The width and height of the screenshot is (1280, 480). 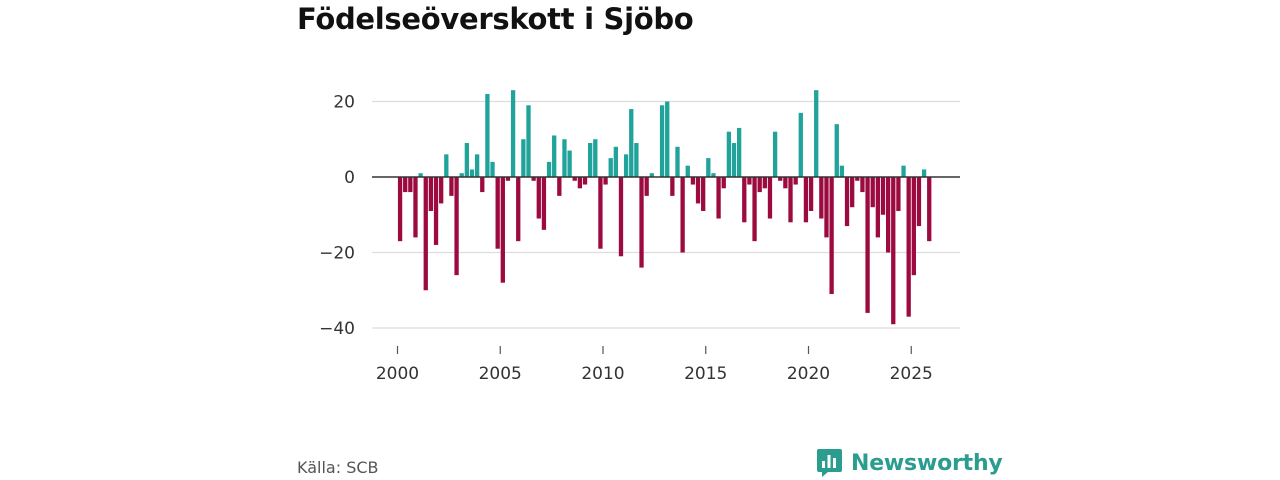 I want to click on chart-title: Födelseöverskott i Sjöbo, so click(x=495, y=19).